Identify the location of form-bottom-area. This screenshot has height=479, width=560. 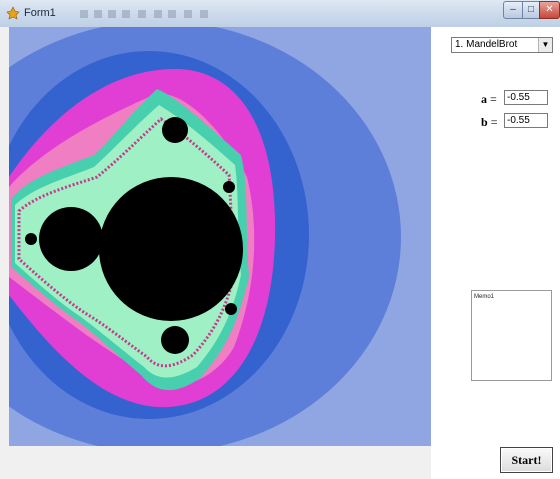
(215, 462).